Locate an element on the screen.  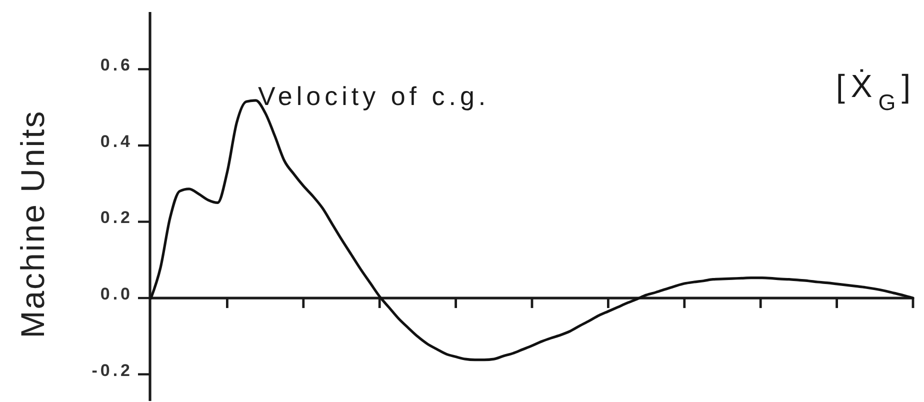
y-tick-label: 0.4 is located at coordinates (116, 141).